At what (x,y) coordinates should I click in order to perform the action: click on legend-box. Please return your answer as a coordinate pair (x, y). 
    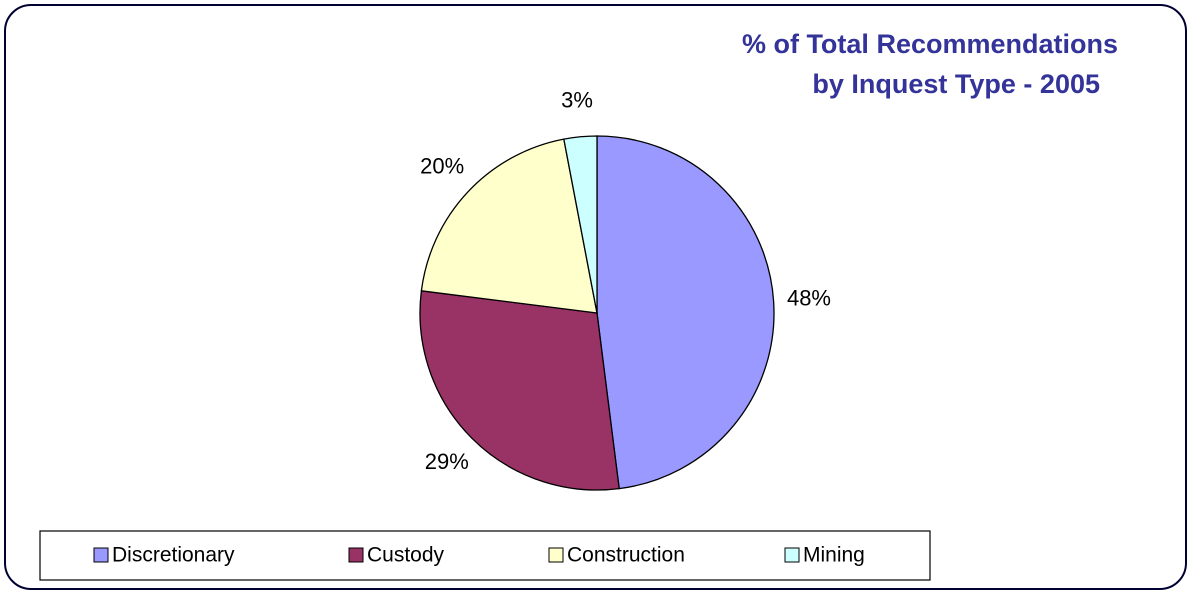
    Looking at the image, I should click on (485, 555).